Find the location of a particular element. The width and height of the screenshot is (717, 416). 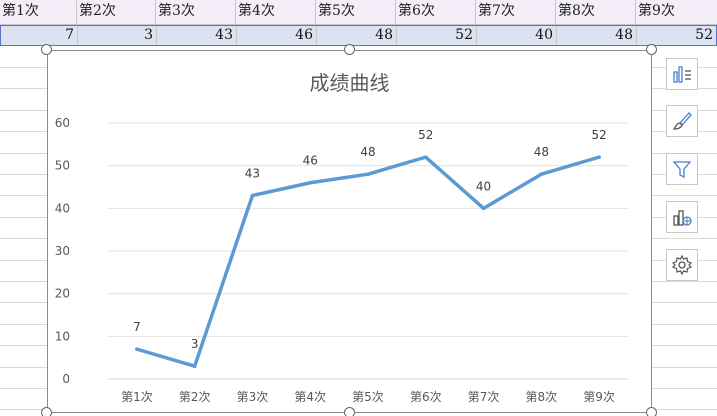

y-tick-label: 50 is located at coordinates (62, 166).